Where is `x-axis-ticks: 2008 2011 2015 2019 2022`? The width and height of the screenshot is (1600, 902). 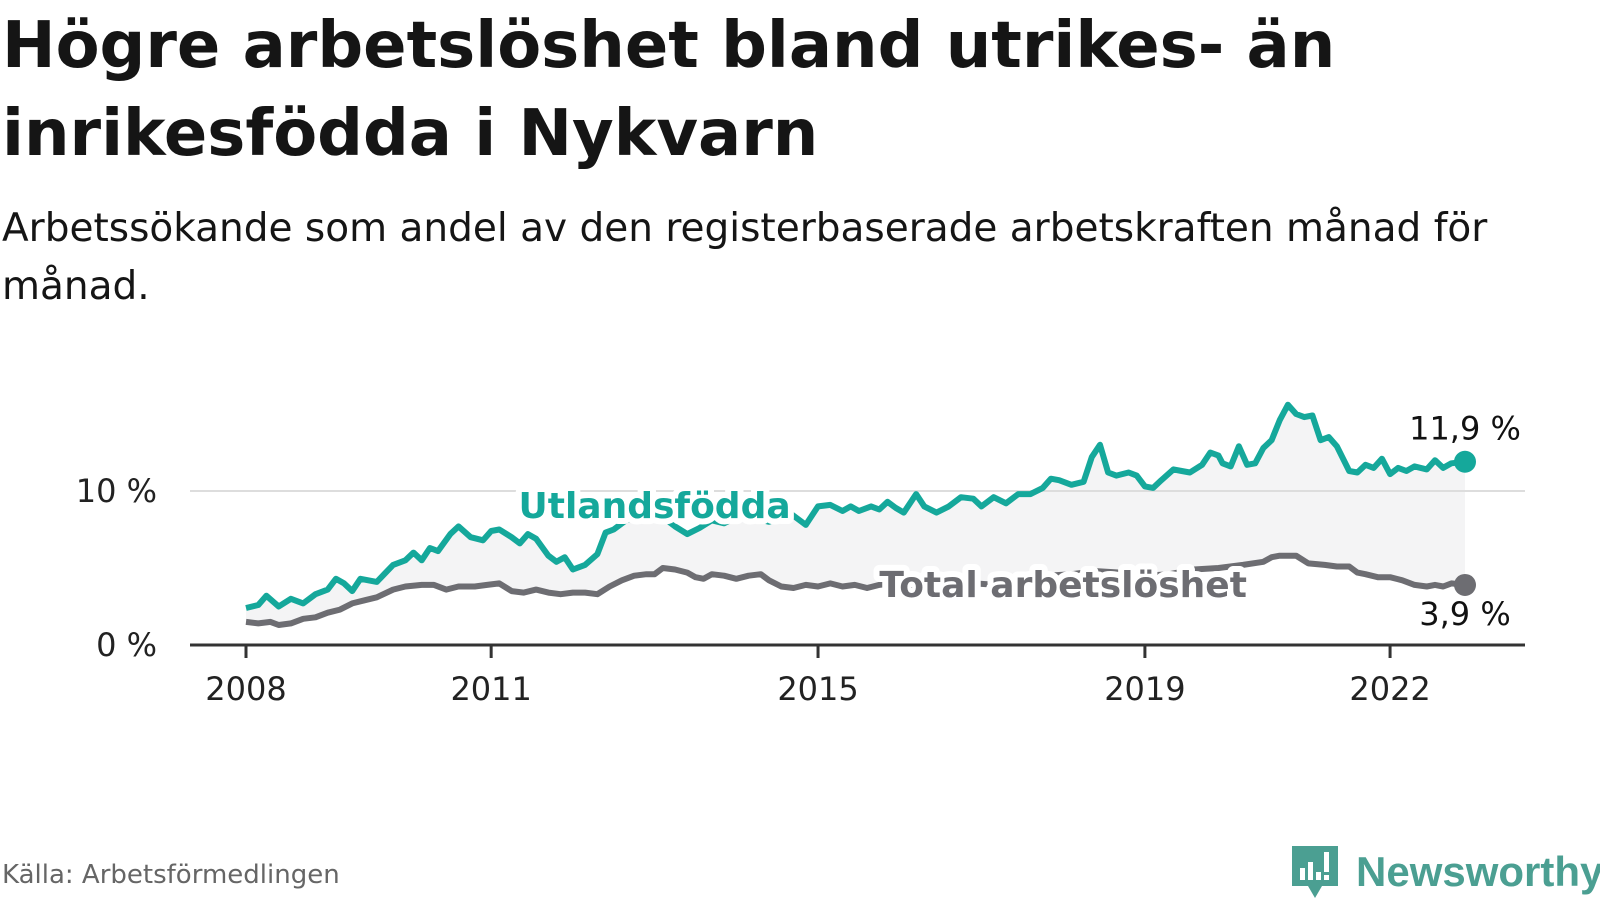
x-axis-ticks: 2008 2011 2015 2019 2022 is located at coordinates (818, 676).